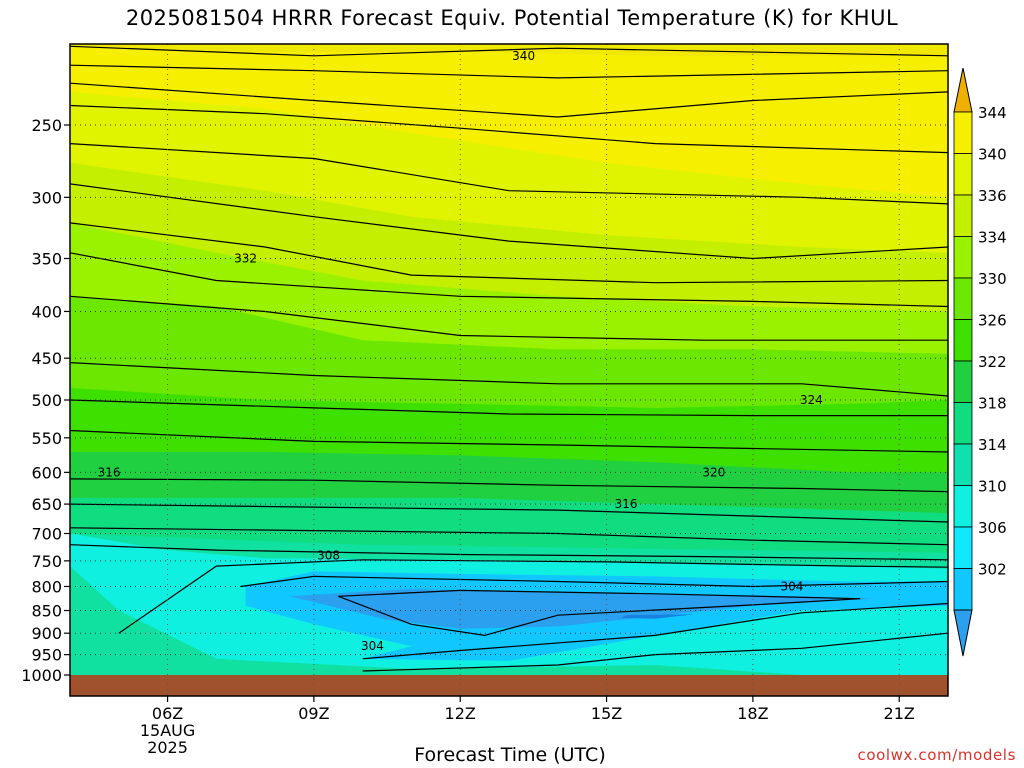 The image size is (1024, 768). Describe the element at coordinates (46, 311) in the screenshot. I see `y-tick-label: 400` at that location.